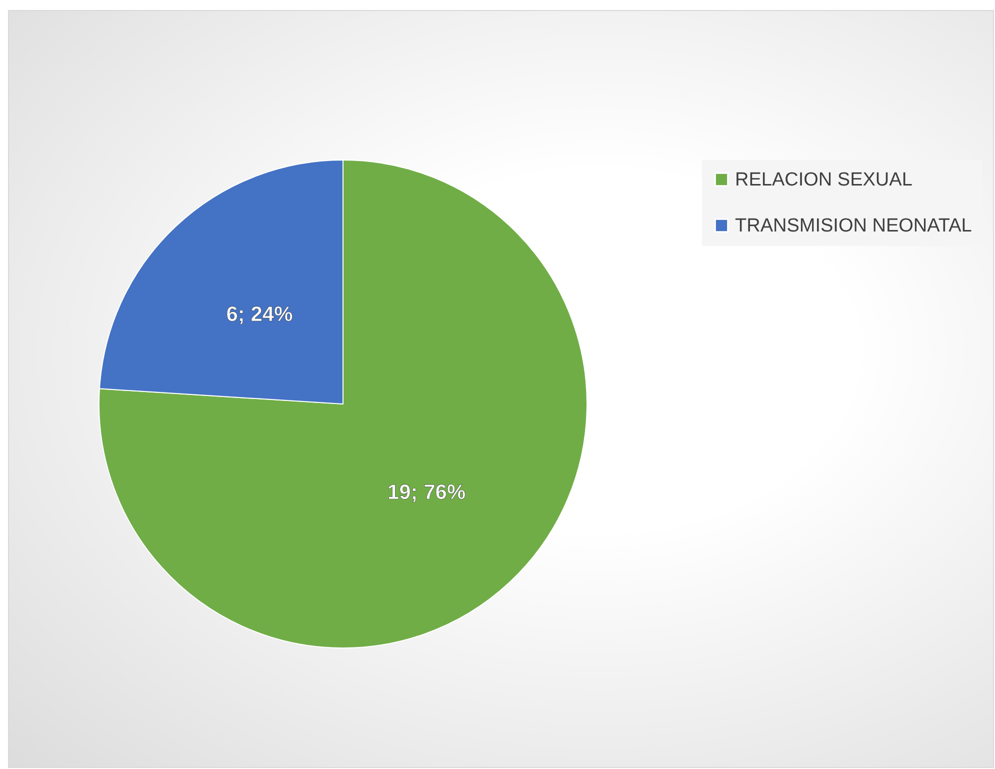  What do you see at coordinates (853, 226) in the screenshot?
I see `legend-label: TRANSMISION NEONATAL` at bounding box center [853, 226].